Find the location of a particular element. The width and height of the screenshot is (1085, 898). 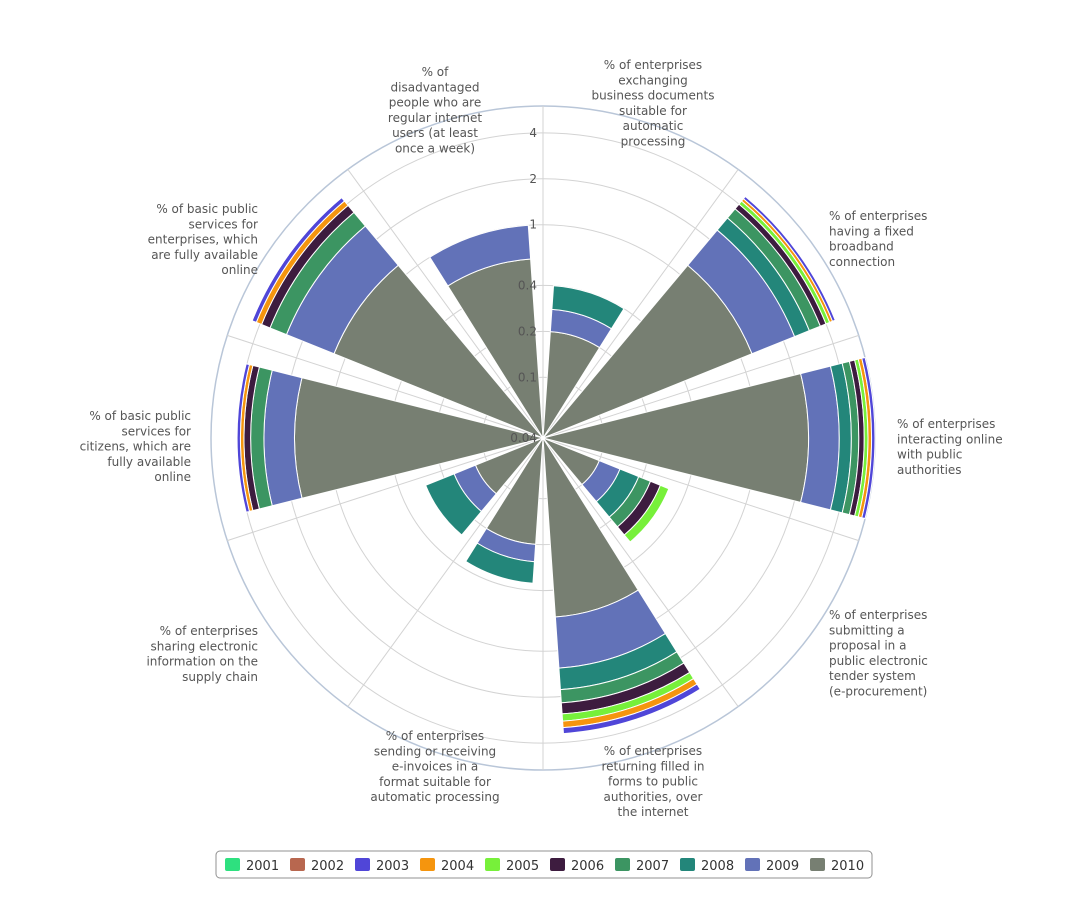

legend-item-2003: 2003 is located at coordinates (382, 866).